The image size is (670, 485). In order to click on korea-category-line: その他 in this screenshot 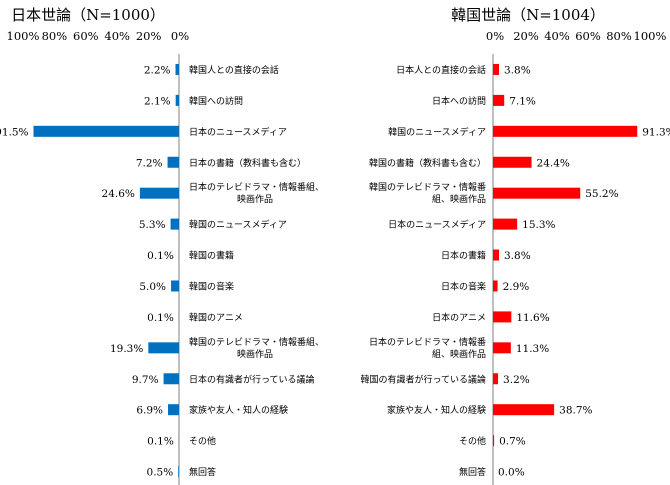, I will do `click(472, 441)`.